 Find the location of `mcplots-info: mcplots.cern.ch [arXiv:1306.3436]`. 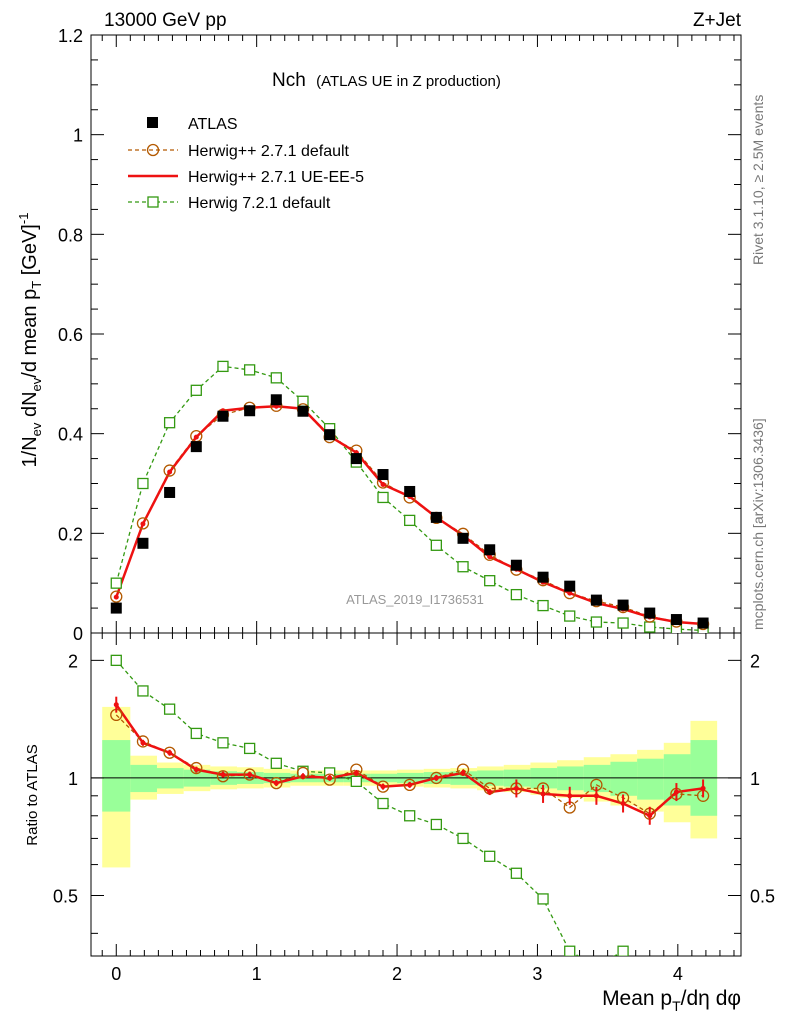

mcplots-info: mcplots.cern.ch [arXiv:1306.3436] is located at coordinates (758, 524).